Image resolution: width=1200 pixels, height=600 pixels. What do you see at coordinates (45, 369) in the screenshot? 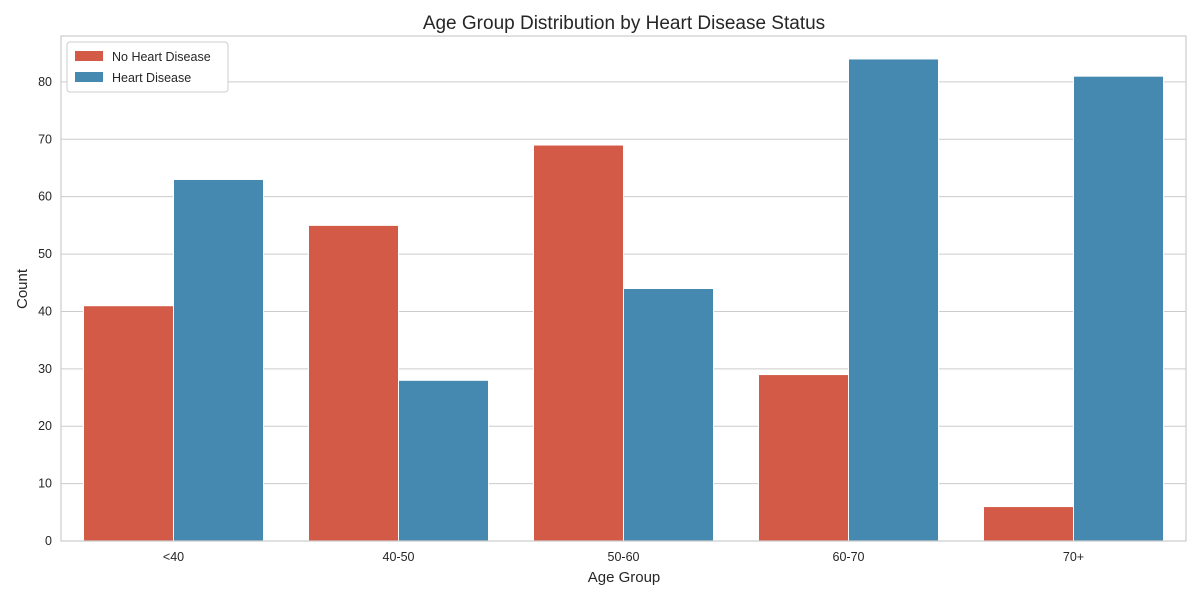
I see `y-tick-label: 30` at bounding box center [45, 369].